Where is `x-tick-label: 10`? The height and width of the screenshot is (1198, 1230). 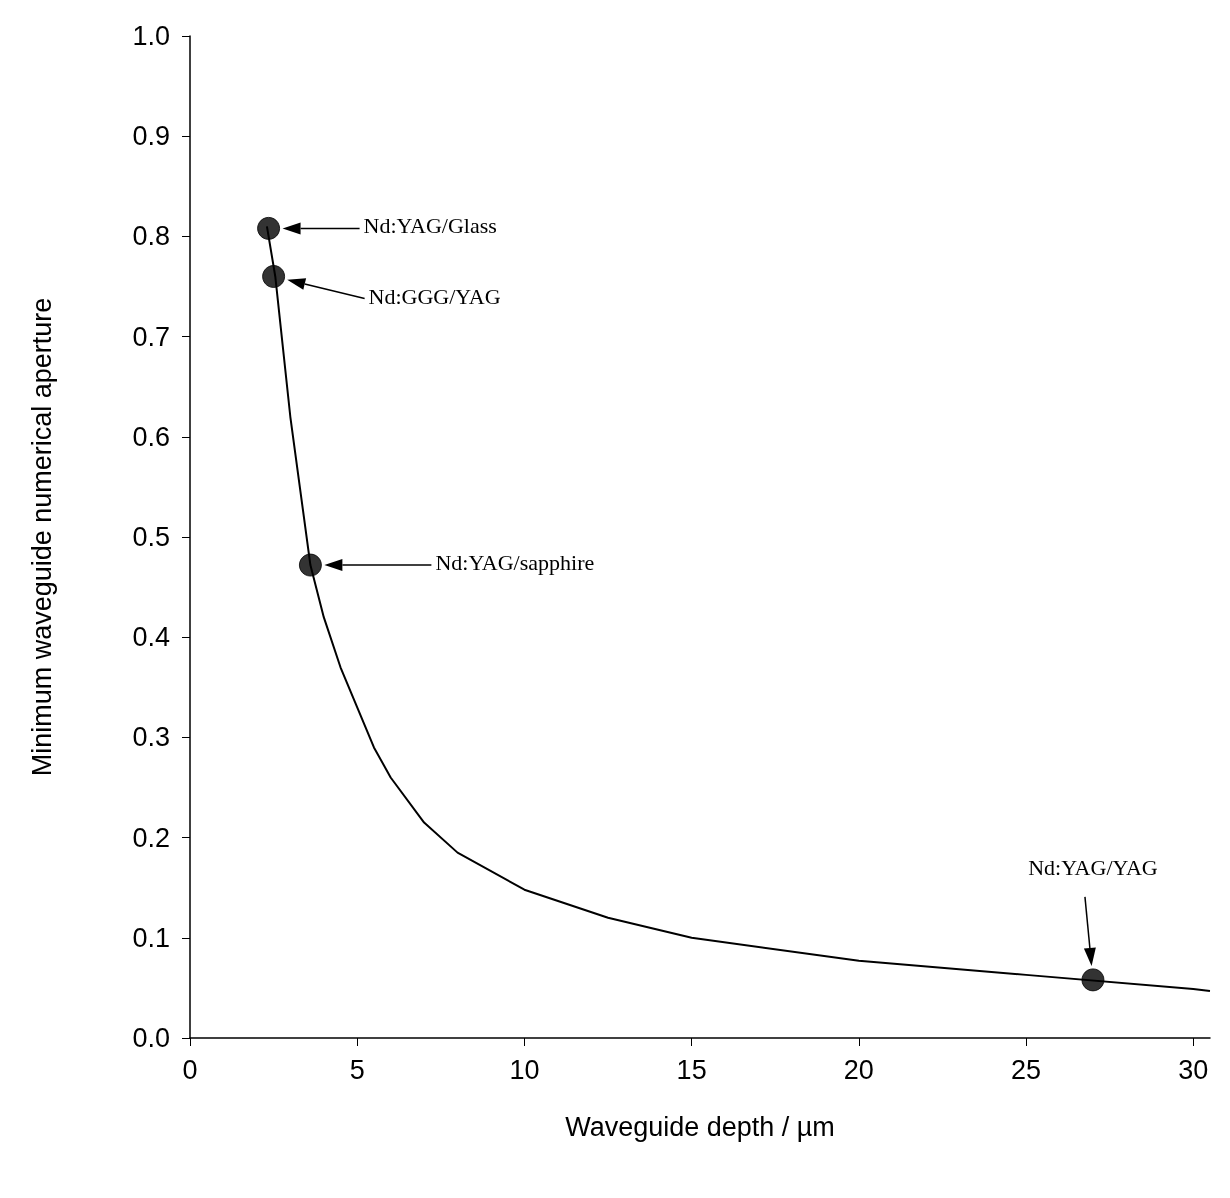
x-tick-label: 10 is located at coordinates (524, 1069).